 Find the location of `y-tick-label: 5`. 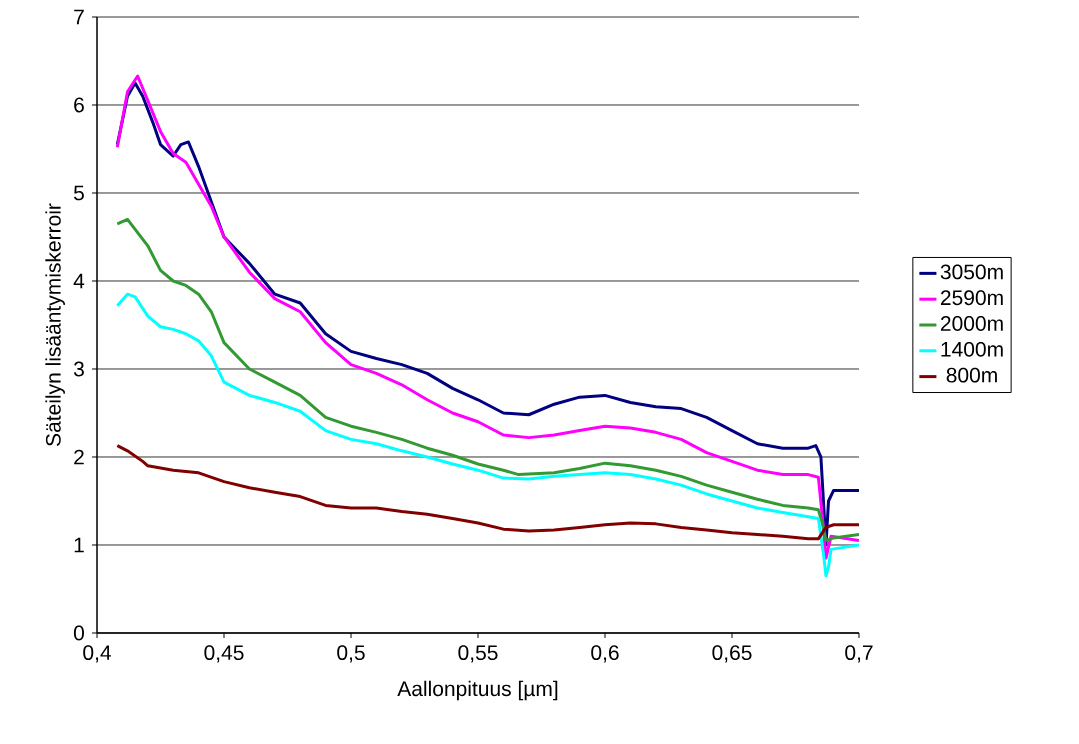

y-tick-label: 5 is located at coordinates (78, 193).